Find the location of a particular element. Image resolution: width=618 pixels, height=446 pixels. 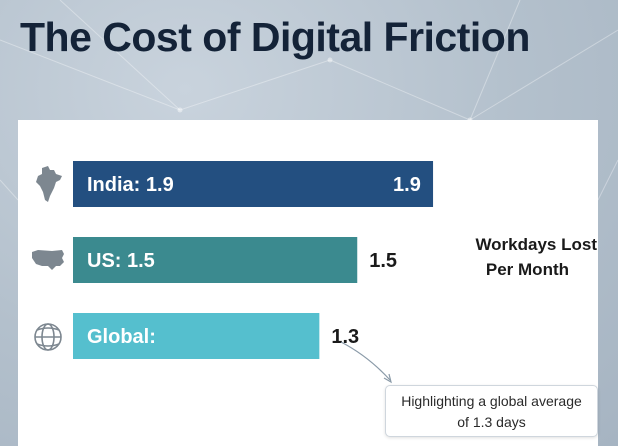

annotation-arrowhead is located at coordinates (387, 378).